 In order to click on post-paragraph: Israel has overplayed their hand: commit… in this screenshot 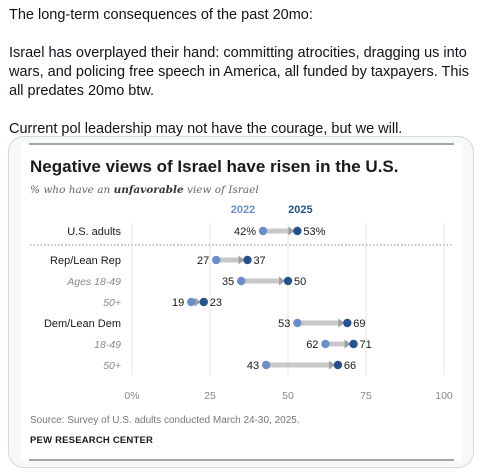, I will do `click(239, 72)`.